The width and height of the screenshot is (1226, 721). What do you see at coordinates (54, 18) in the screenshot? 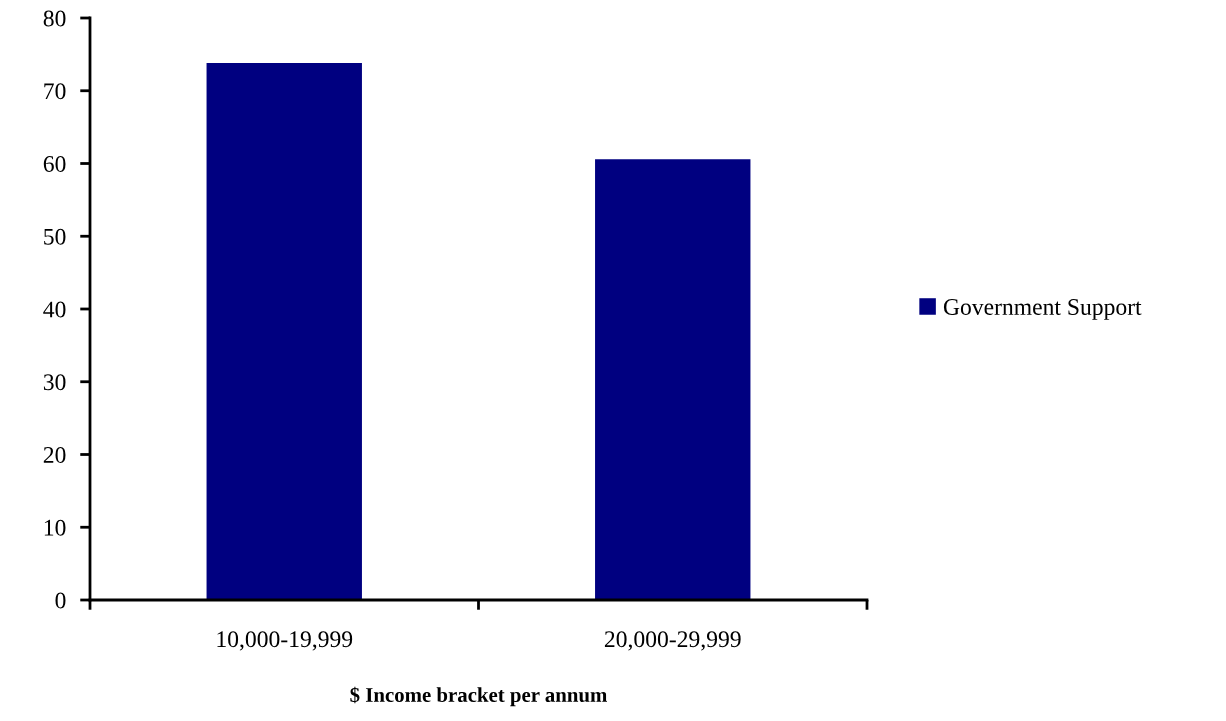
I see `y-tick-label: 80` at bounding box center [54, 18].